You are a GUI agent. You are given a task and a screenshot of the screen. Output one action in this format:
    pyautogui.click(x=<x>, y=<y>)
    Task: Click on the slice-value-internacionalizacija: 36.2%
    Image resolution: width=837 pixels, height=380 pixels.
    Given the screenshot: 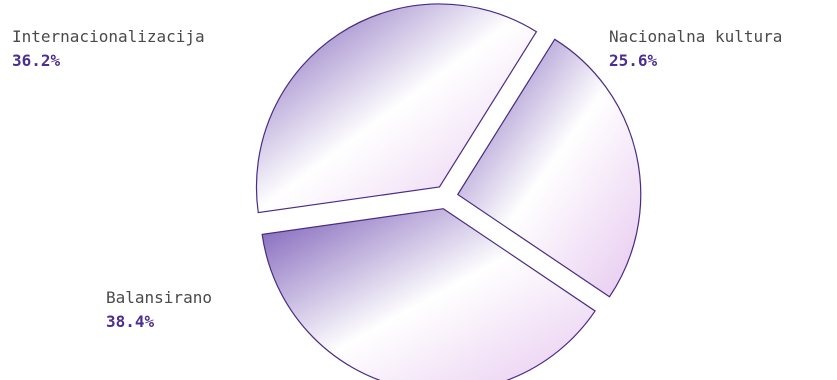 What is the action you would take?
    pyautogui.click(x=36, y=60)
    